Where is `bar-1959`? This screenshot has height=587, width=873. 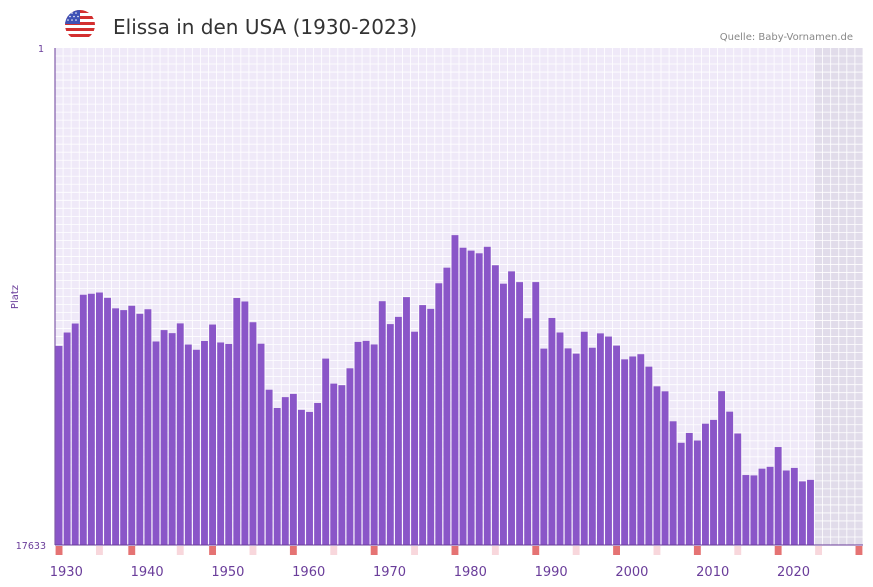 bar-1959 is located at coordinates (301, 477).